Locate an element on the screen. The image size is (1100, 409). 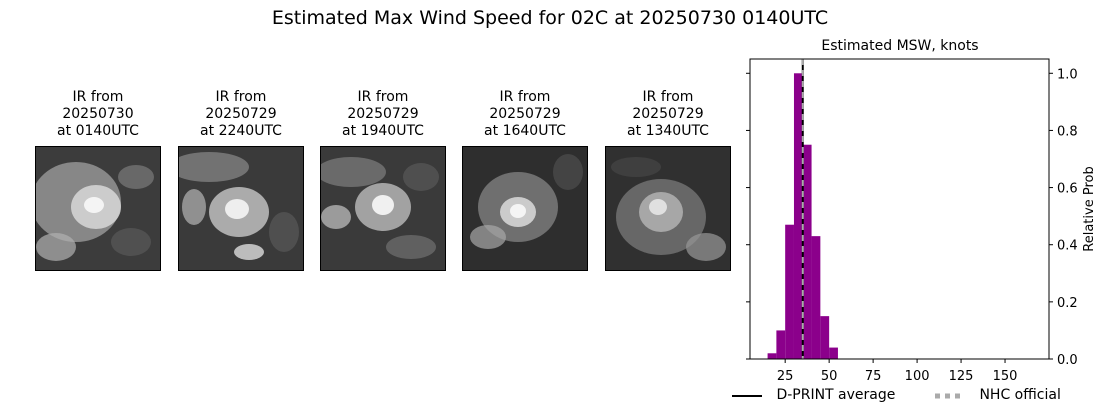
legend-dprint-label: D-PRINT average is located at coordinates (836, 395).